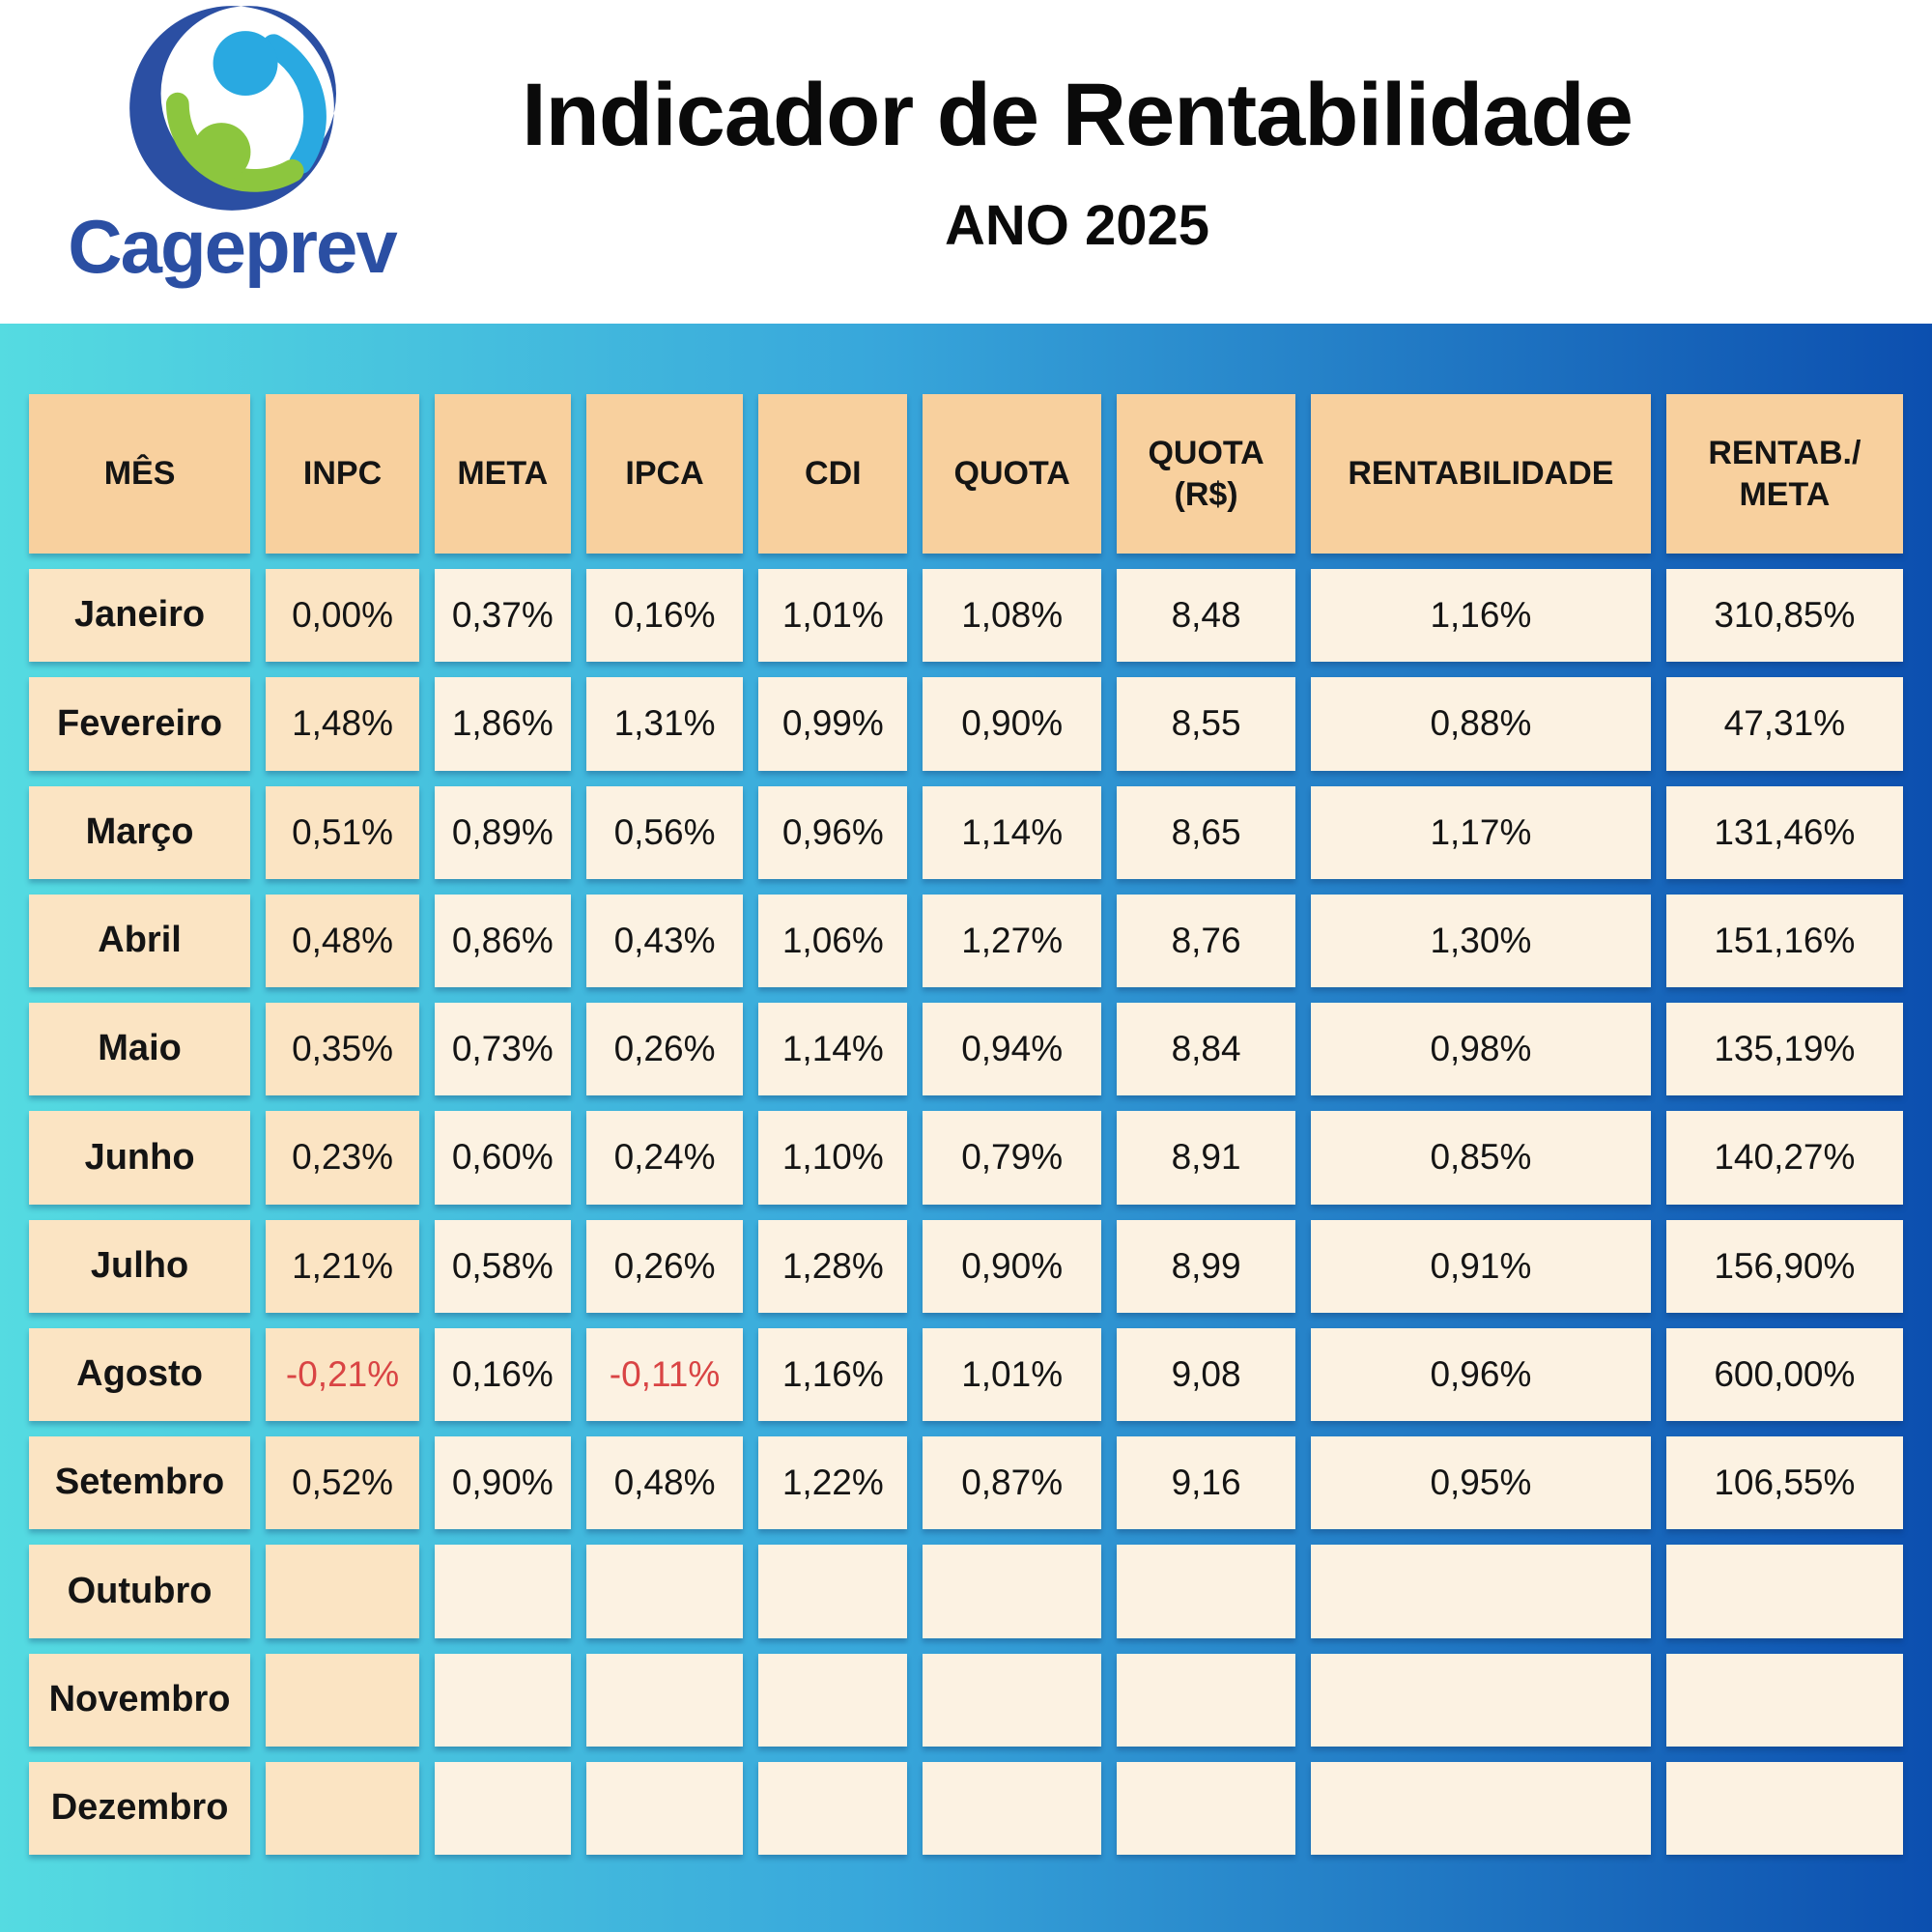 The height and width of the screenshot is (1932, 1932). Describe the element at coordinates (342, 1374) in the screenshot. I see `value-cell: -0,21%` at that location.